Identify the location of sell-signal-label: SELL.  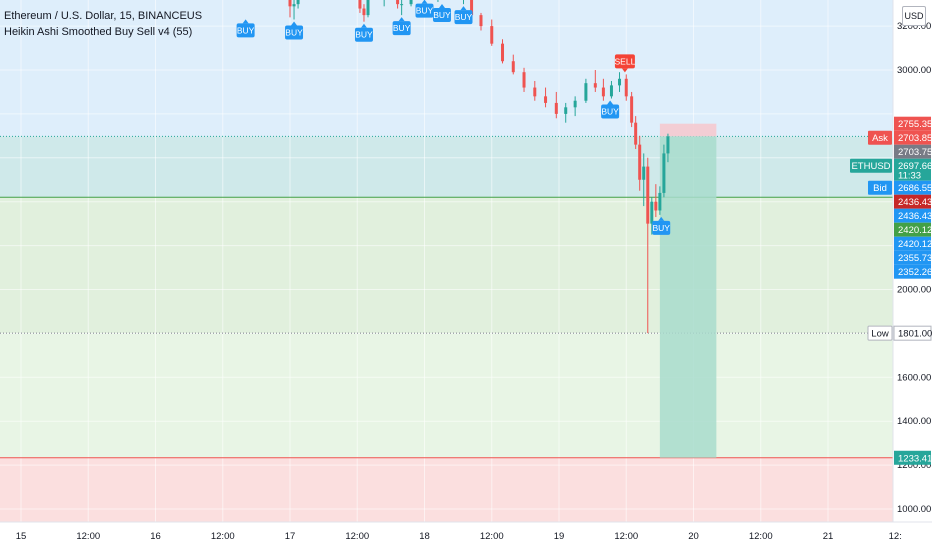
(625, 61).